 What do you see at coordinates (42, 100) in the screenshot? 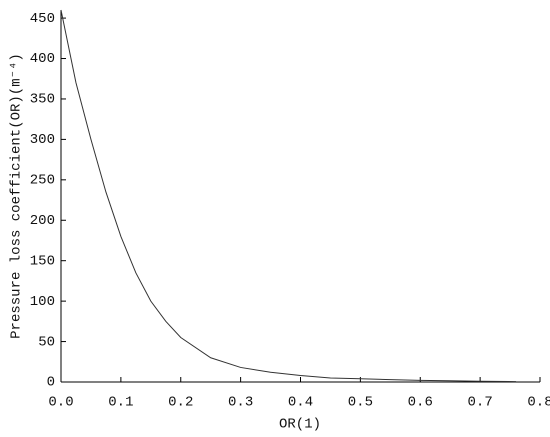
I see `y-tick-label: 350` at bounding box center [42, 100].